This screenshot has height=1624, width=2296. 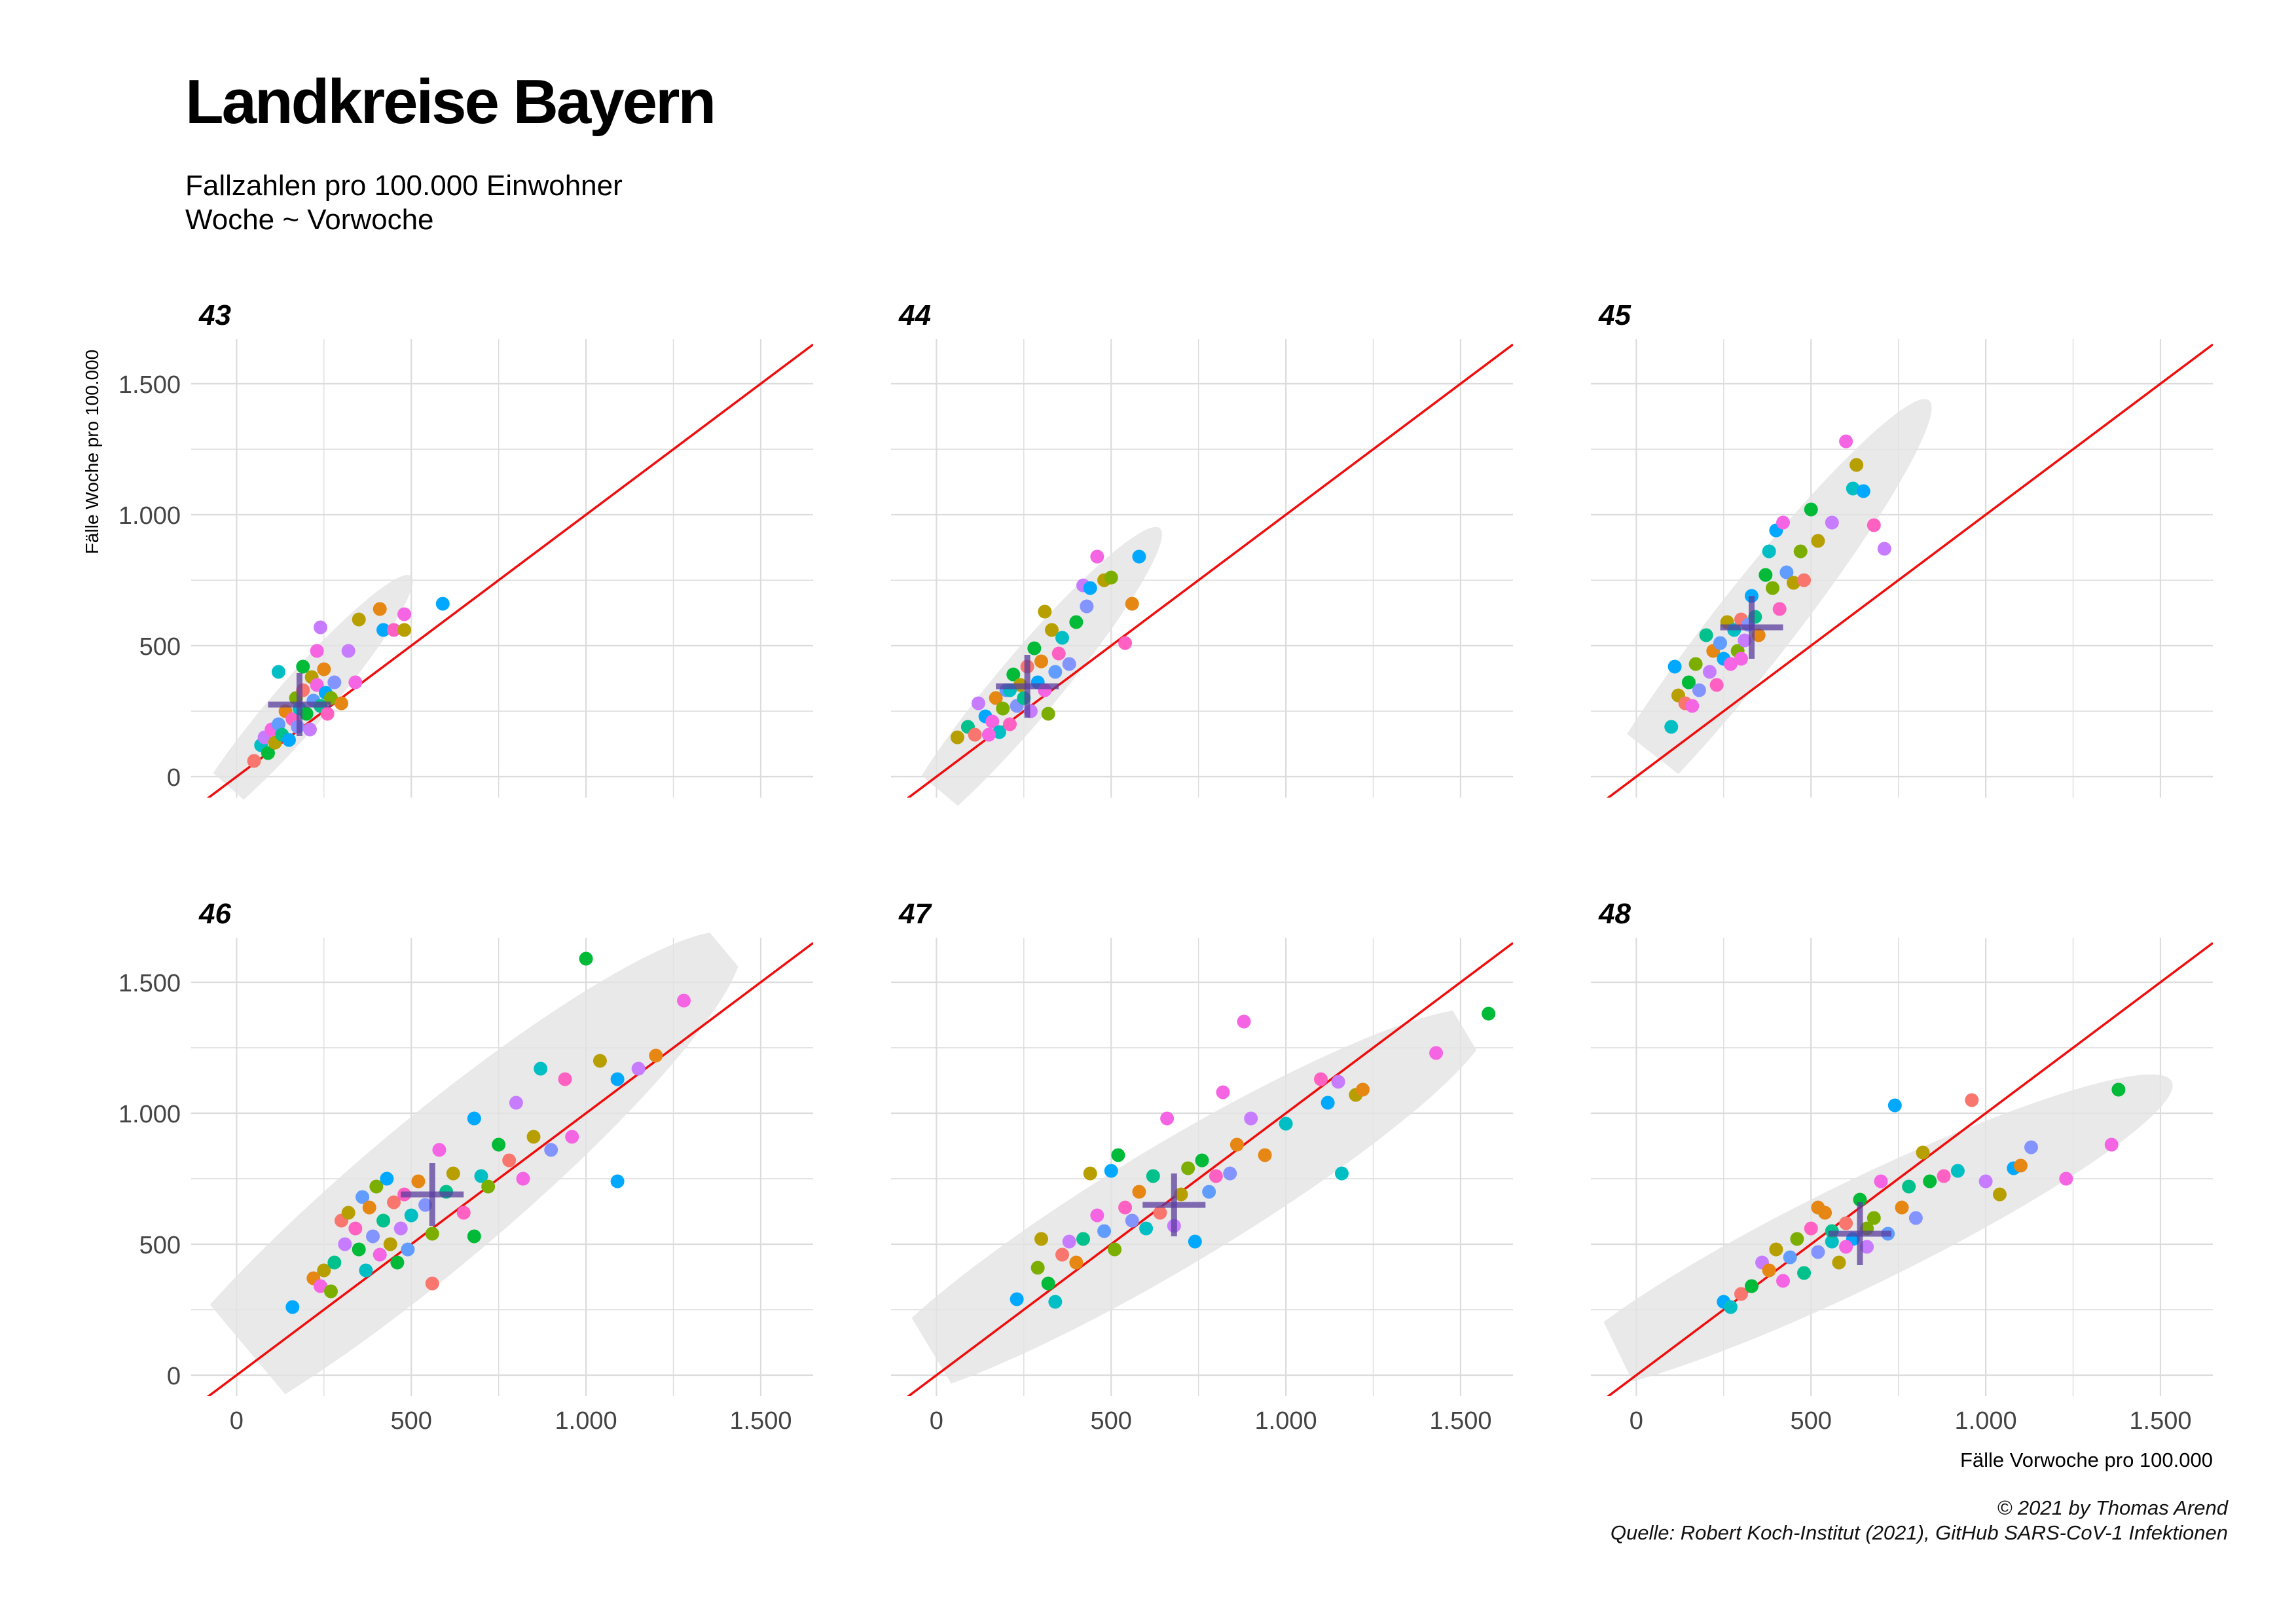 What do you see at coordinates (1921, 1198) in the screenshot?
I see `data-points` at bounding box center [1921, 1198].